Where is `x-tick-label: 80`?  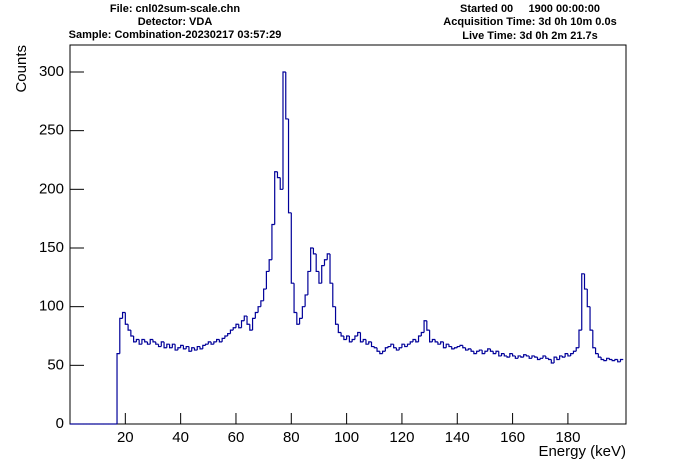
x-tick-label: 80 is located at coordinates (291, 437).